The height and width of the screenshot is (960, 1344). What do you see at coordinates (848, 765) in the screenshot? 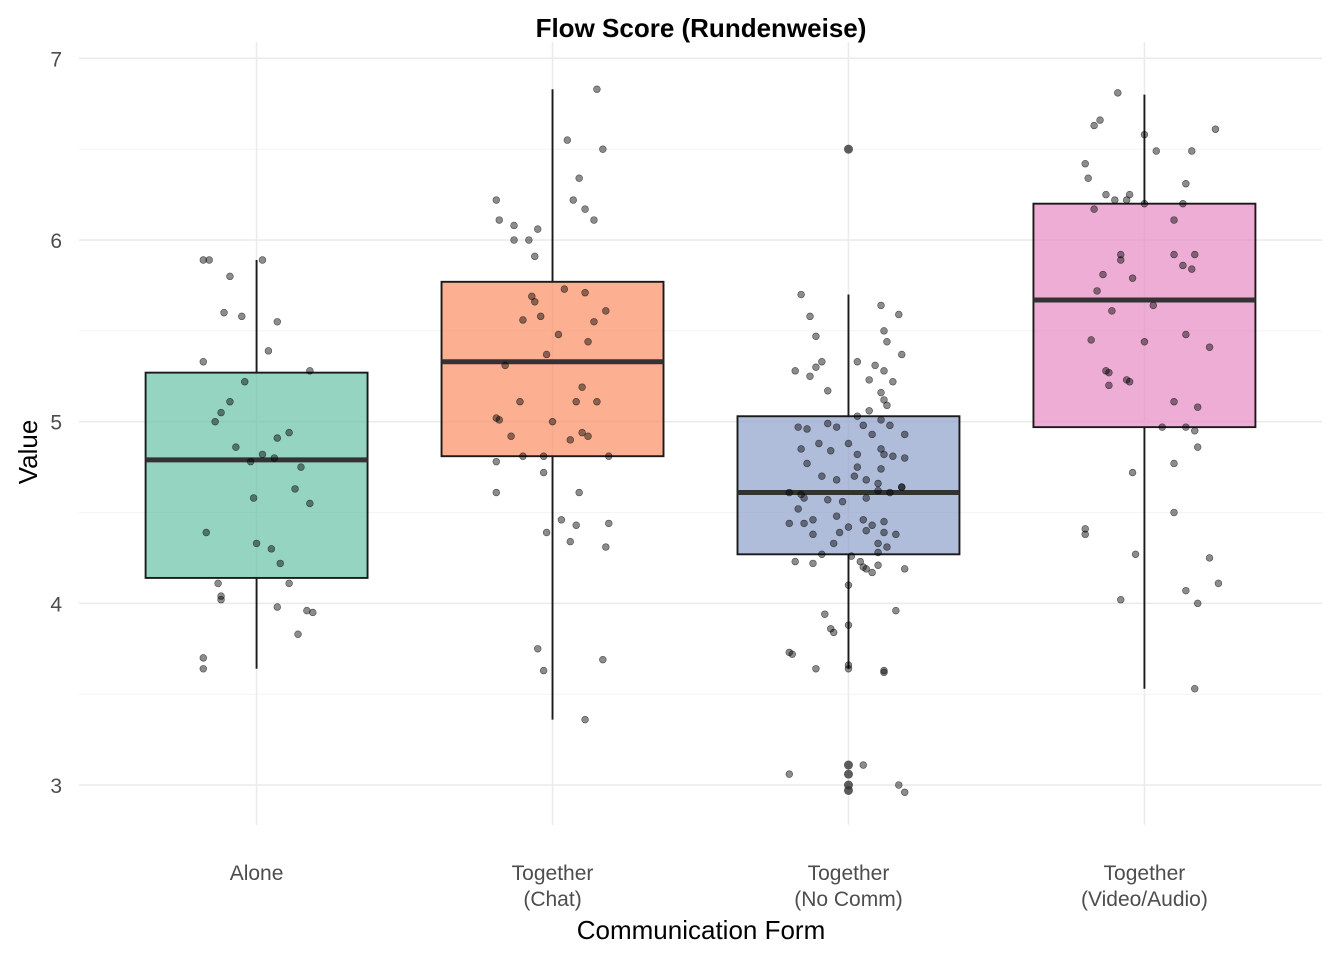
I see `outlier-point` at bounding box center [848, 765].